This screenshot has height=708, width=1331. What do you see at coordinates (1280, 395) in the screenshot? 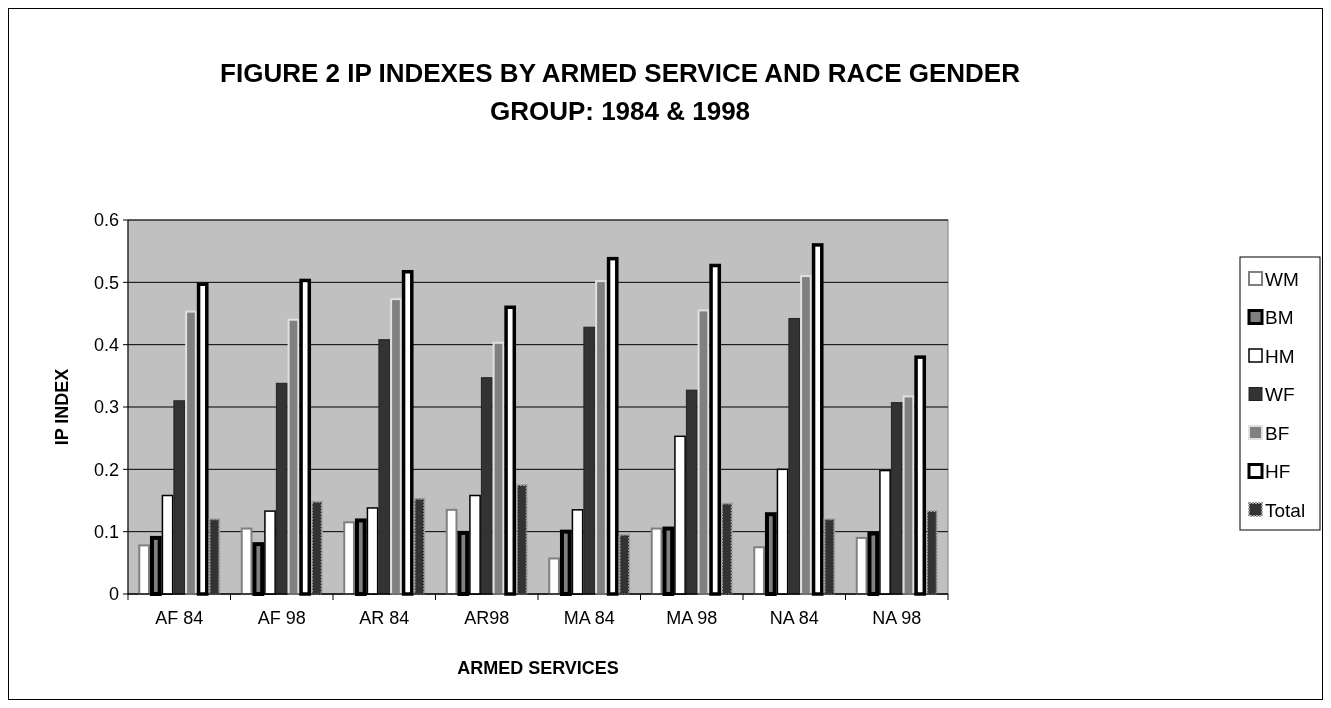
I see `legend-label: WF` at bounding box center [1280, 395].